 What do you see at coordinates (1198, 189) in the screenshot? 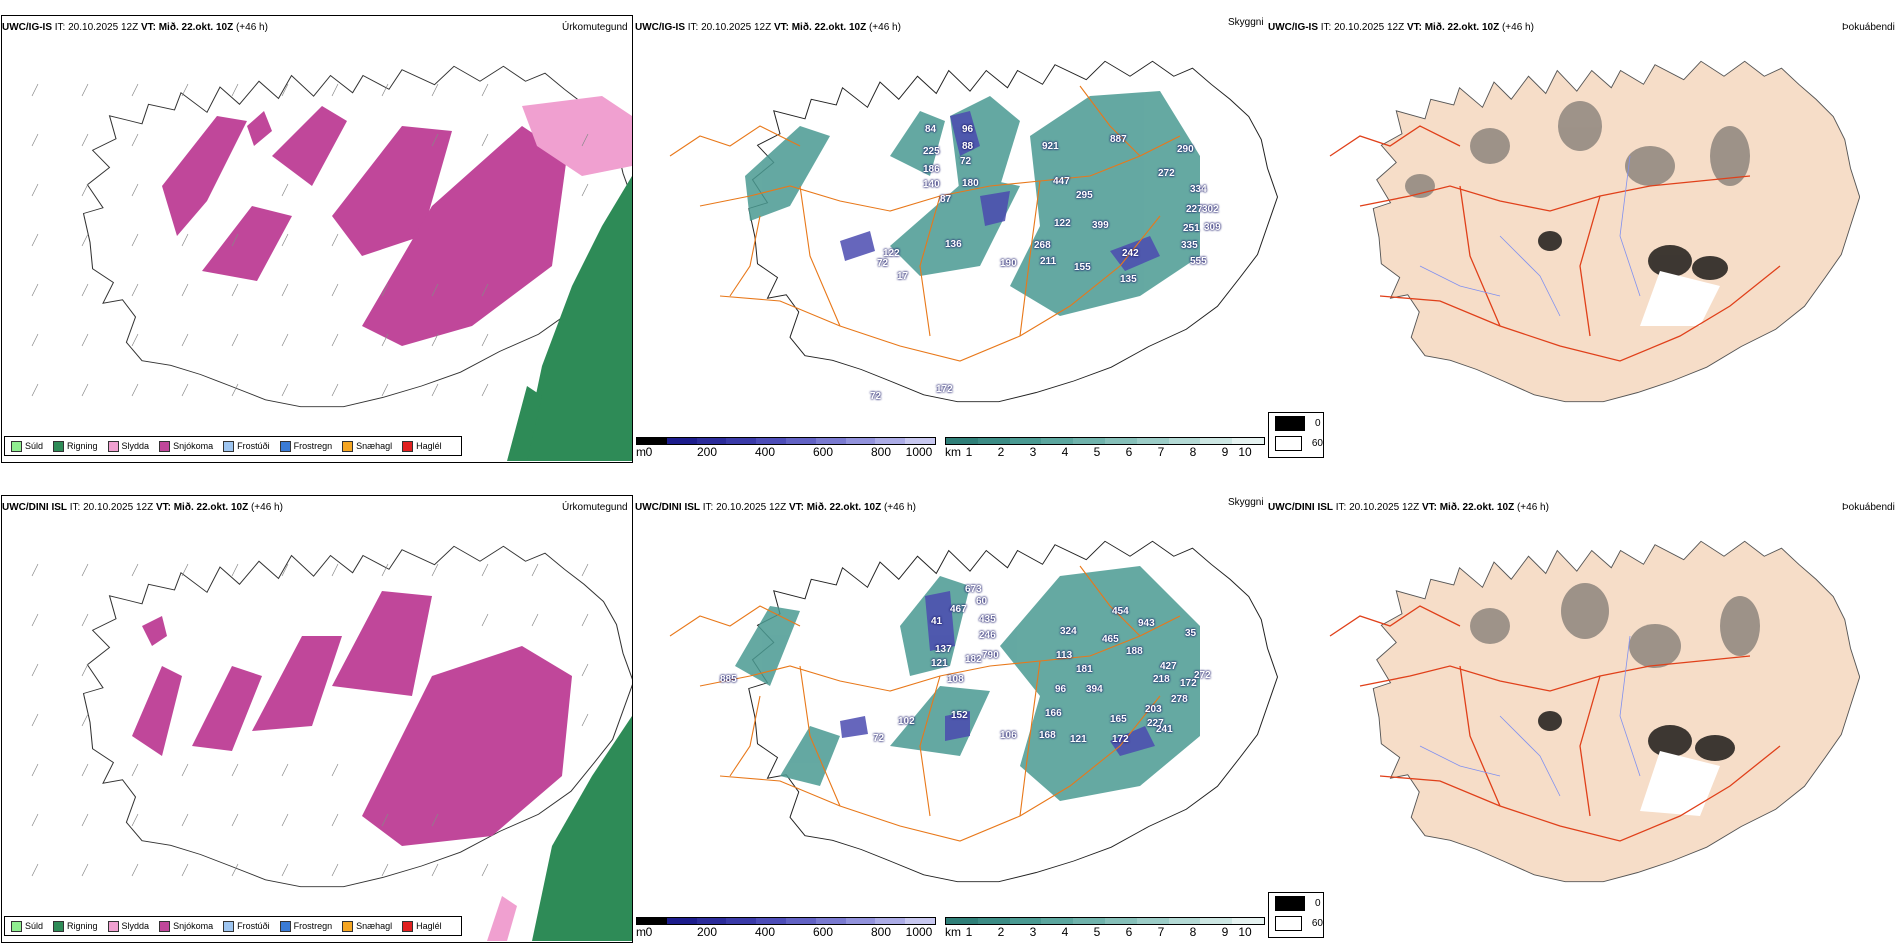
I see `ceiling-value-label: 334` at bounding box center [1198, 189].